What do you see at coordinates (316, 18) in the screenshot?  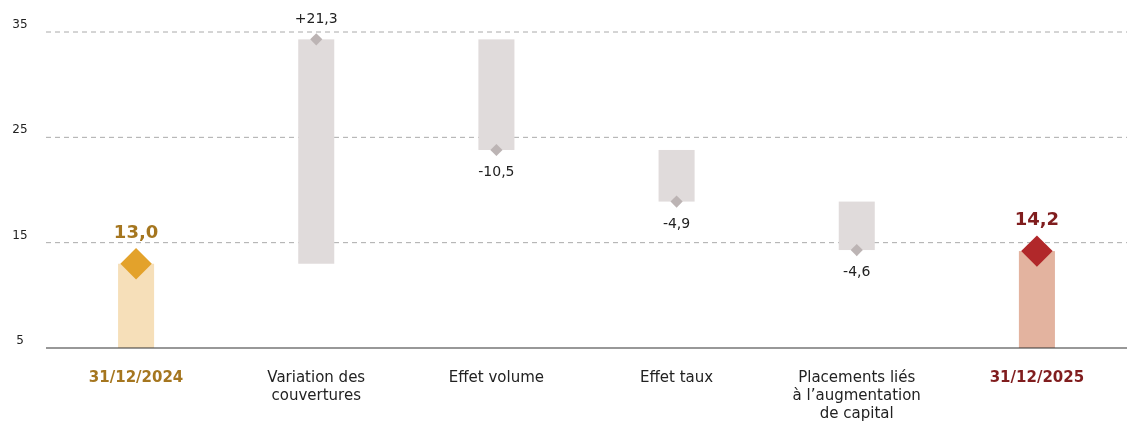 I see `data-label: +21,3` at bounding box center [316, 18].